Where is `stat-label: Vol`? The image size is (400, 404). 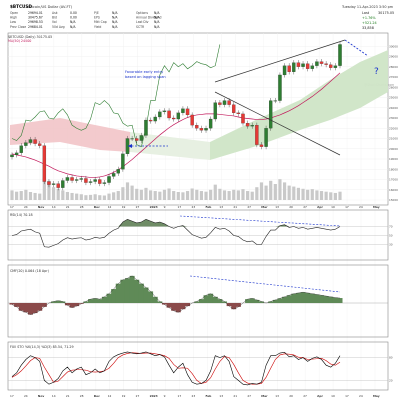
stat-label: Vol is located at coordinates (54, 22).